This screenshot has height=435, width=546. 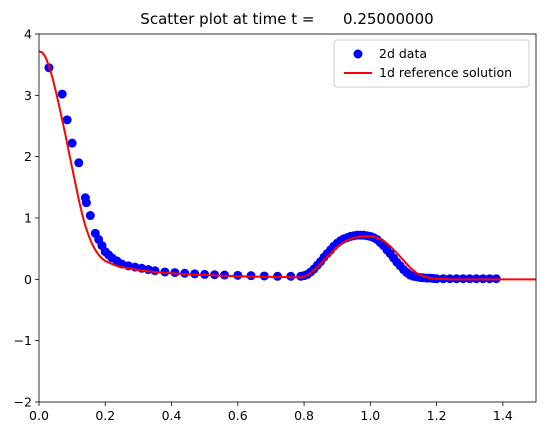 I want to click on y-tick-label: 2, so click(x=28, y=156).